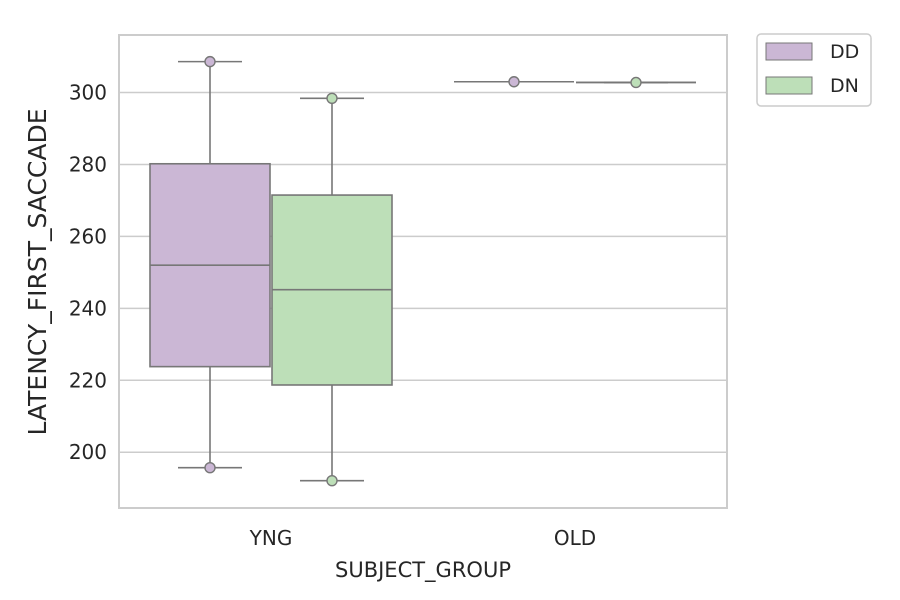 This screenshot has height=600, width=900. What do you see at coordinates (88, 93) in the screenshot?
I see `y-tick-label-300: 300` at bounding box center [88, 93].